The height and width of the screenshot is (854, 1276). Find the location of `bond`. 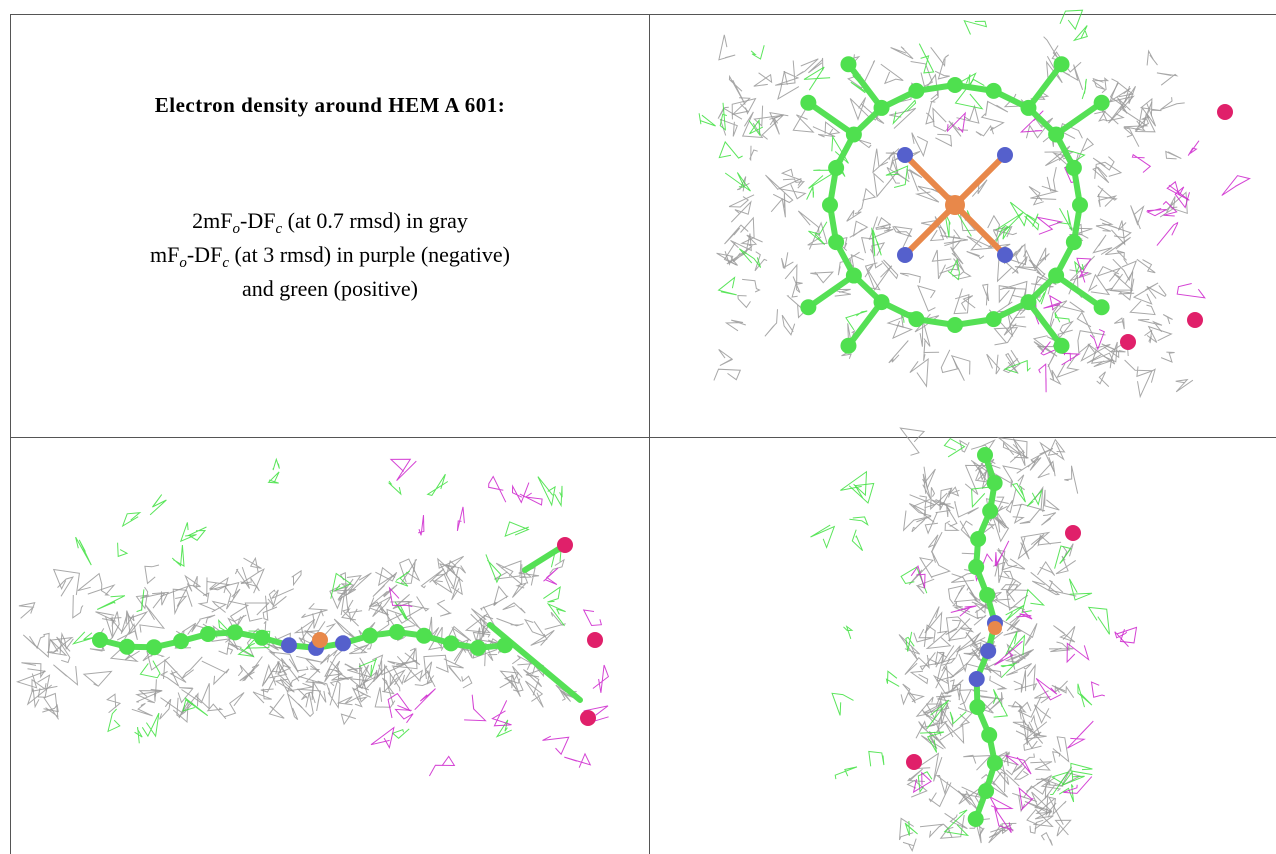

bond is located at coordinates (831, 118).